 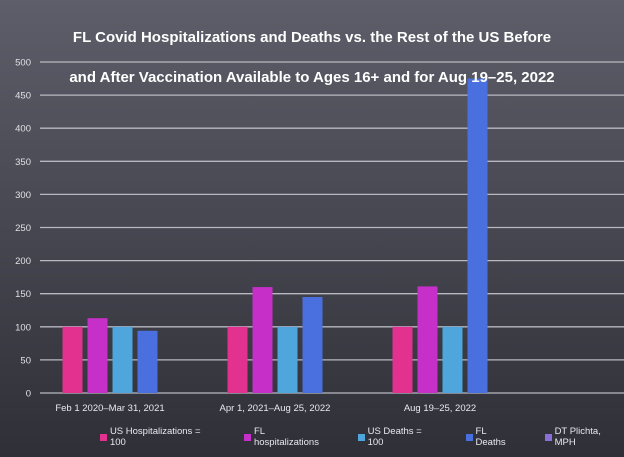 What do you see at coordinates (109, 408) in the screenshot?
I see `x-tick-label: Feb 1 2020–Mar 31, 2021` at bounding box center [109, 408].